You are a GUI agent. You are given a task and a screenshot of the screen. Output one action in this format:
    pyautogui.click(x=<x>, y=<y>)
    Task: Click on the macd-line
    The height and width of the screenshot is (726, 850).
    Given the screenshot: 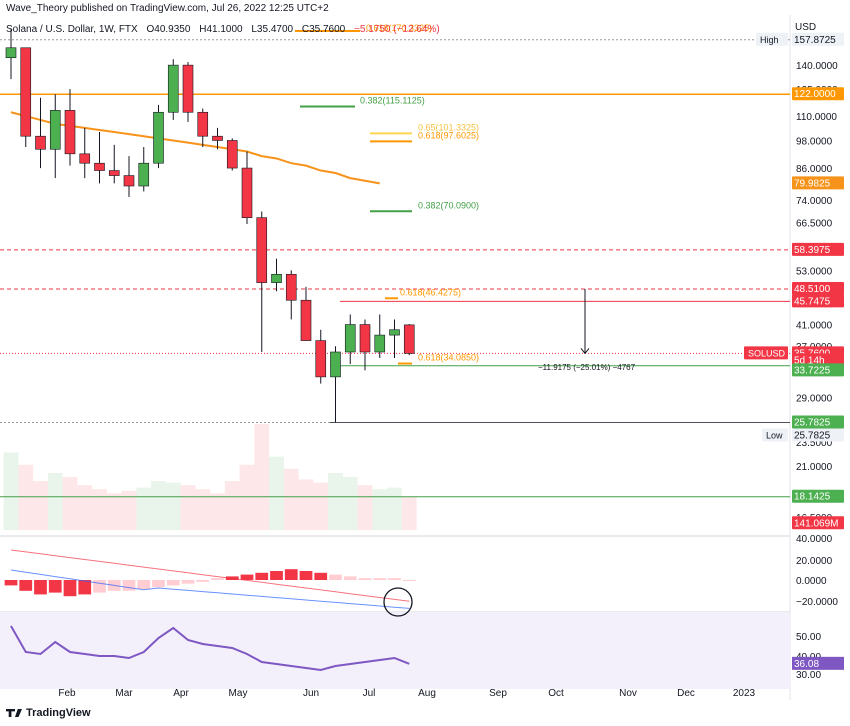 What is the action you would take?
    pyautogui.click(x=210, y=589)
    